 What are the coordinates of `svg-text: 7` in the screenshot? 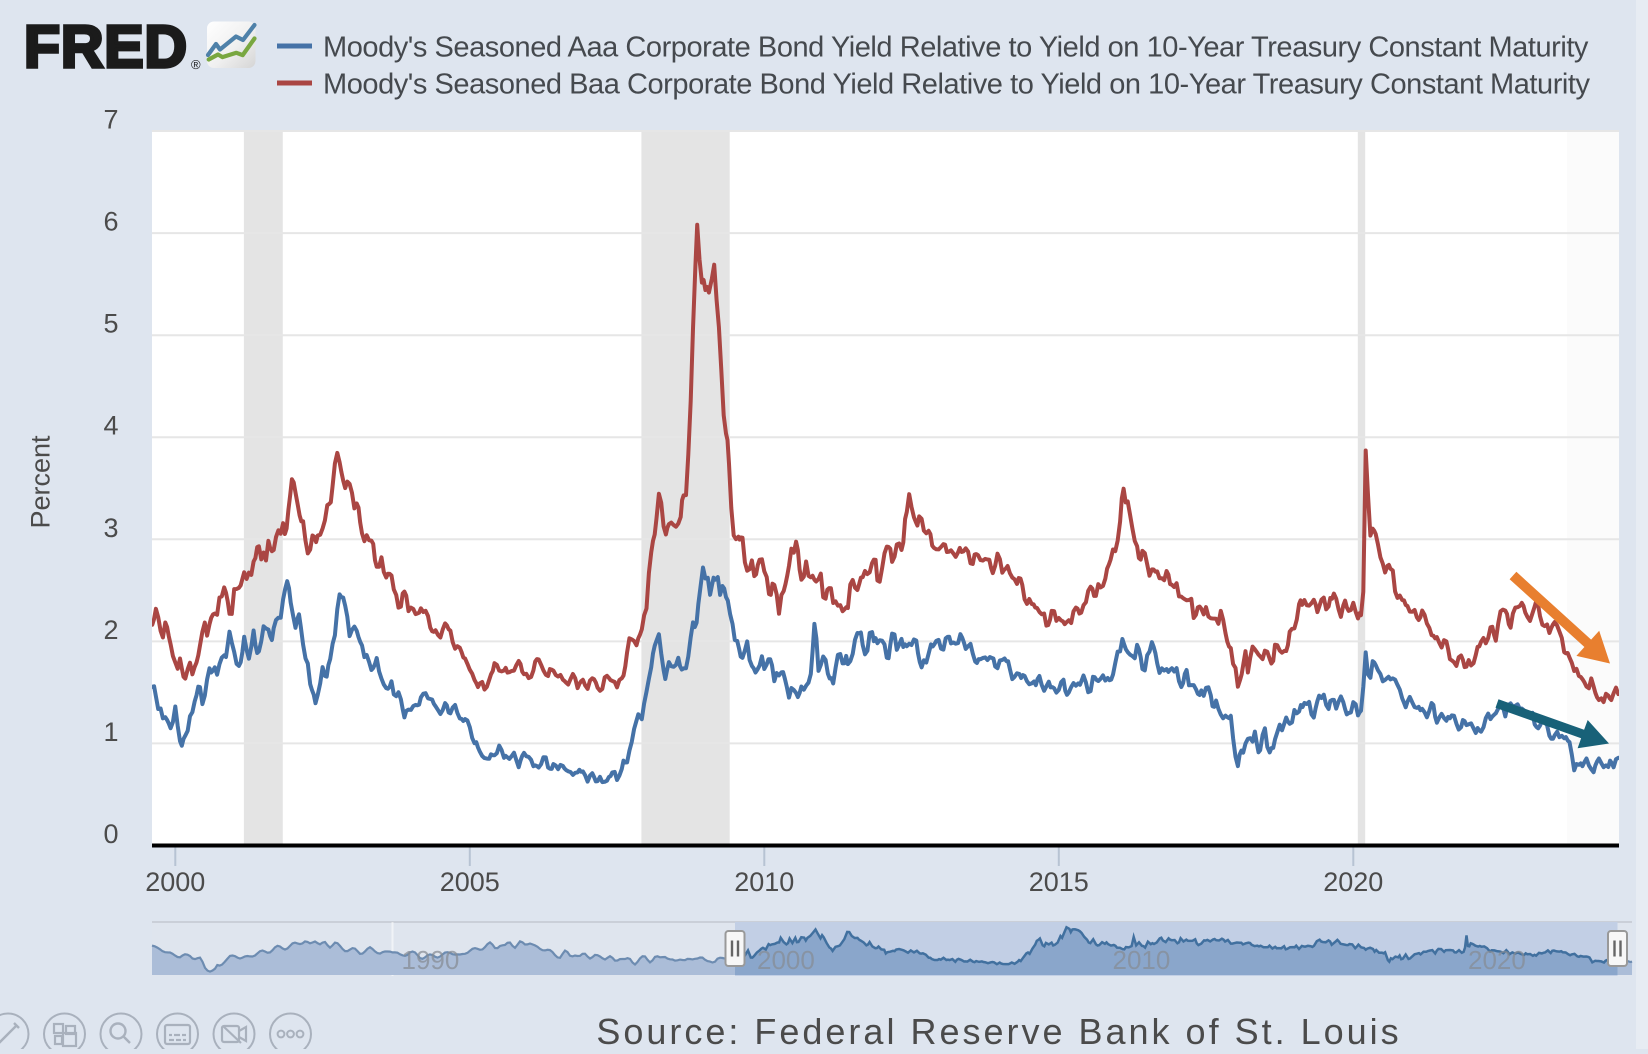 It's located at (110, 120).